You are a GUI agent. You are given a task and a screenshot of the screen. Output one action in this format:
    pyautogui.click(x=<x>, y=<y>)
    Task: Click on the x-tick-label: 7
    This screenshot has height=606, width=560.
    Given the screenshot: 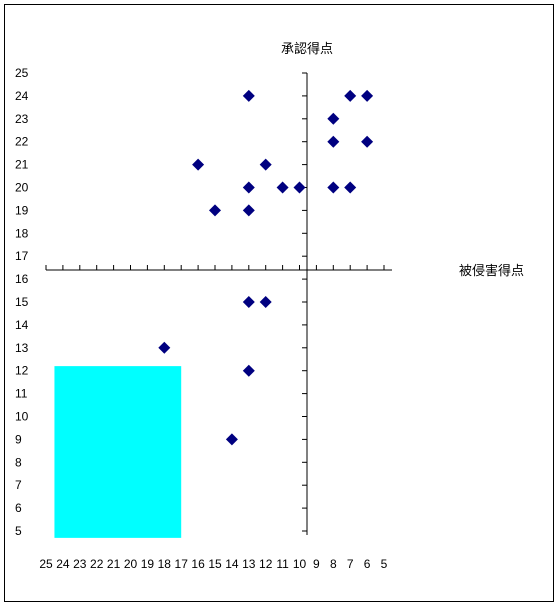 What is the action you would take?
    pyautogui.click(x=350, y=564)
    